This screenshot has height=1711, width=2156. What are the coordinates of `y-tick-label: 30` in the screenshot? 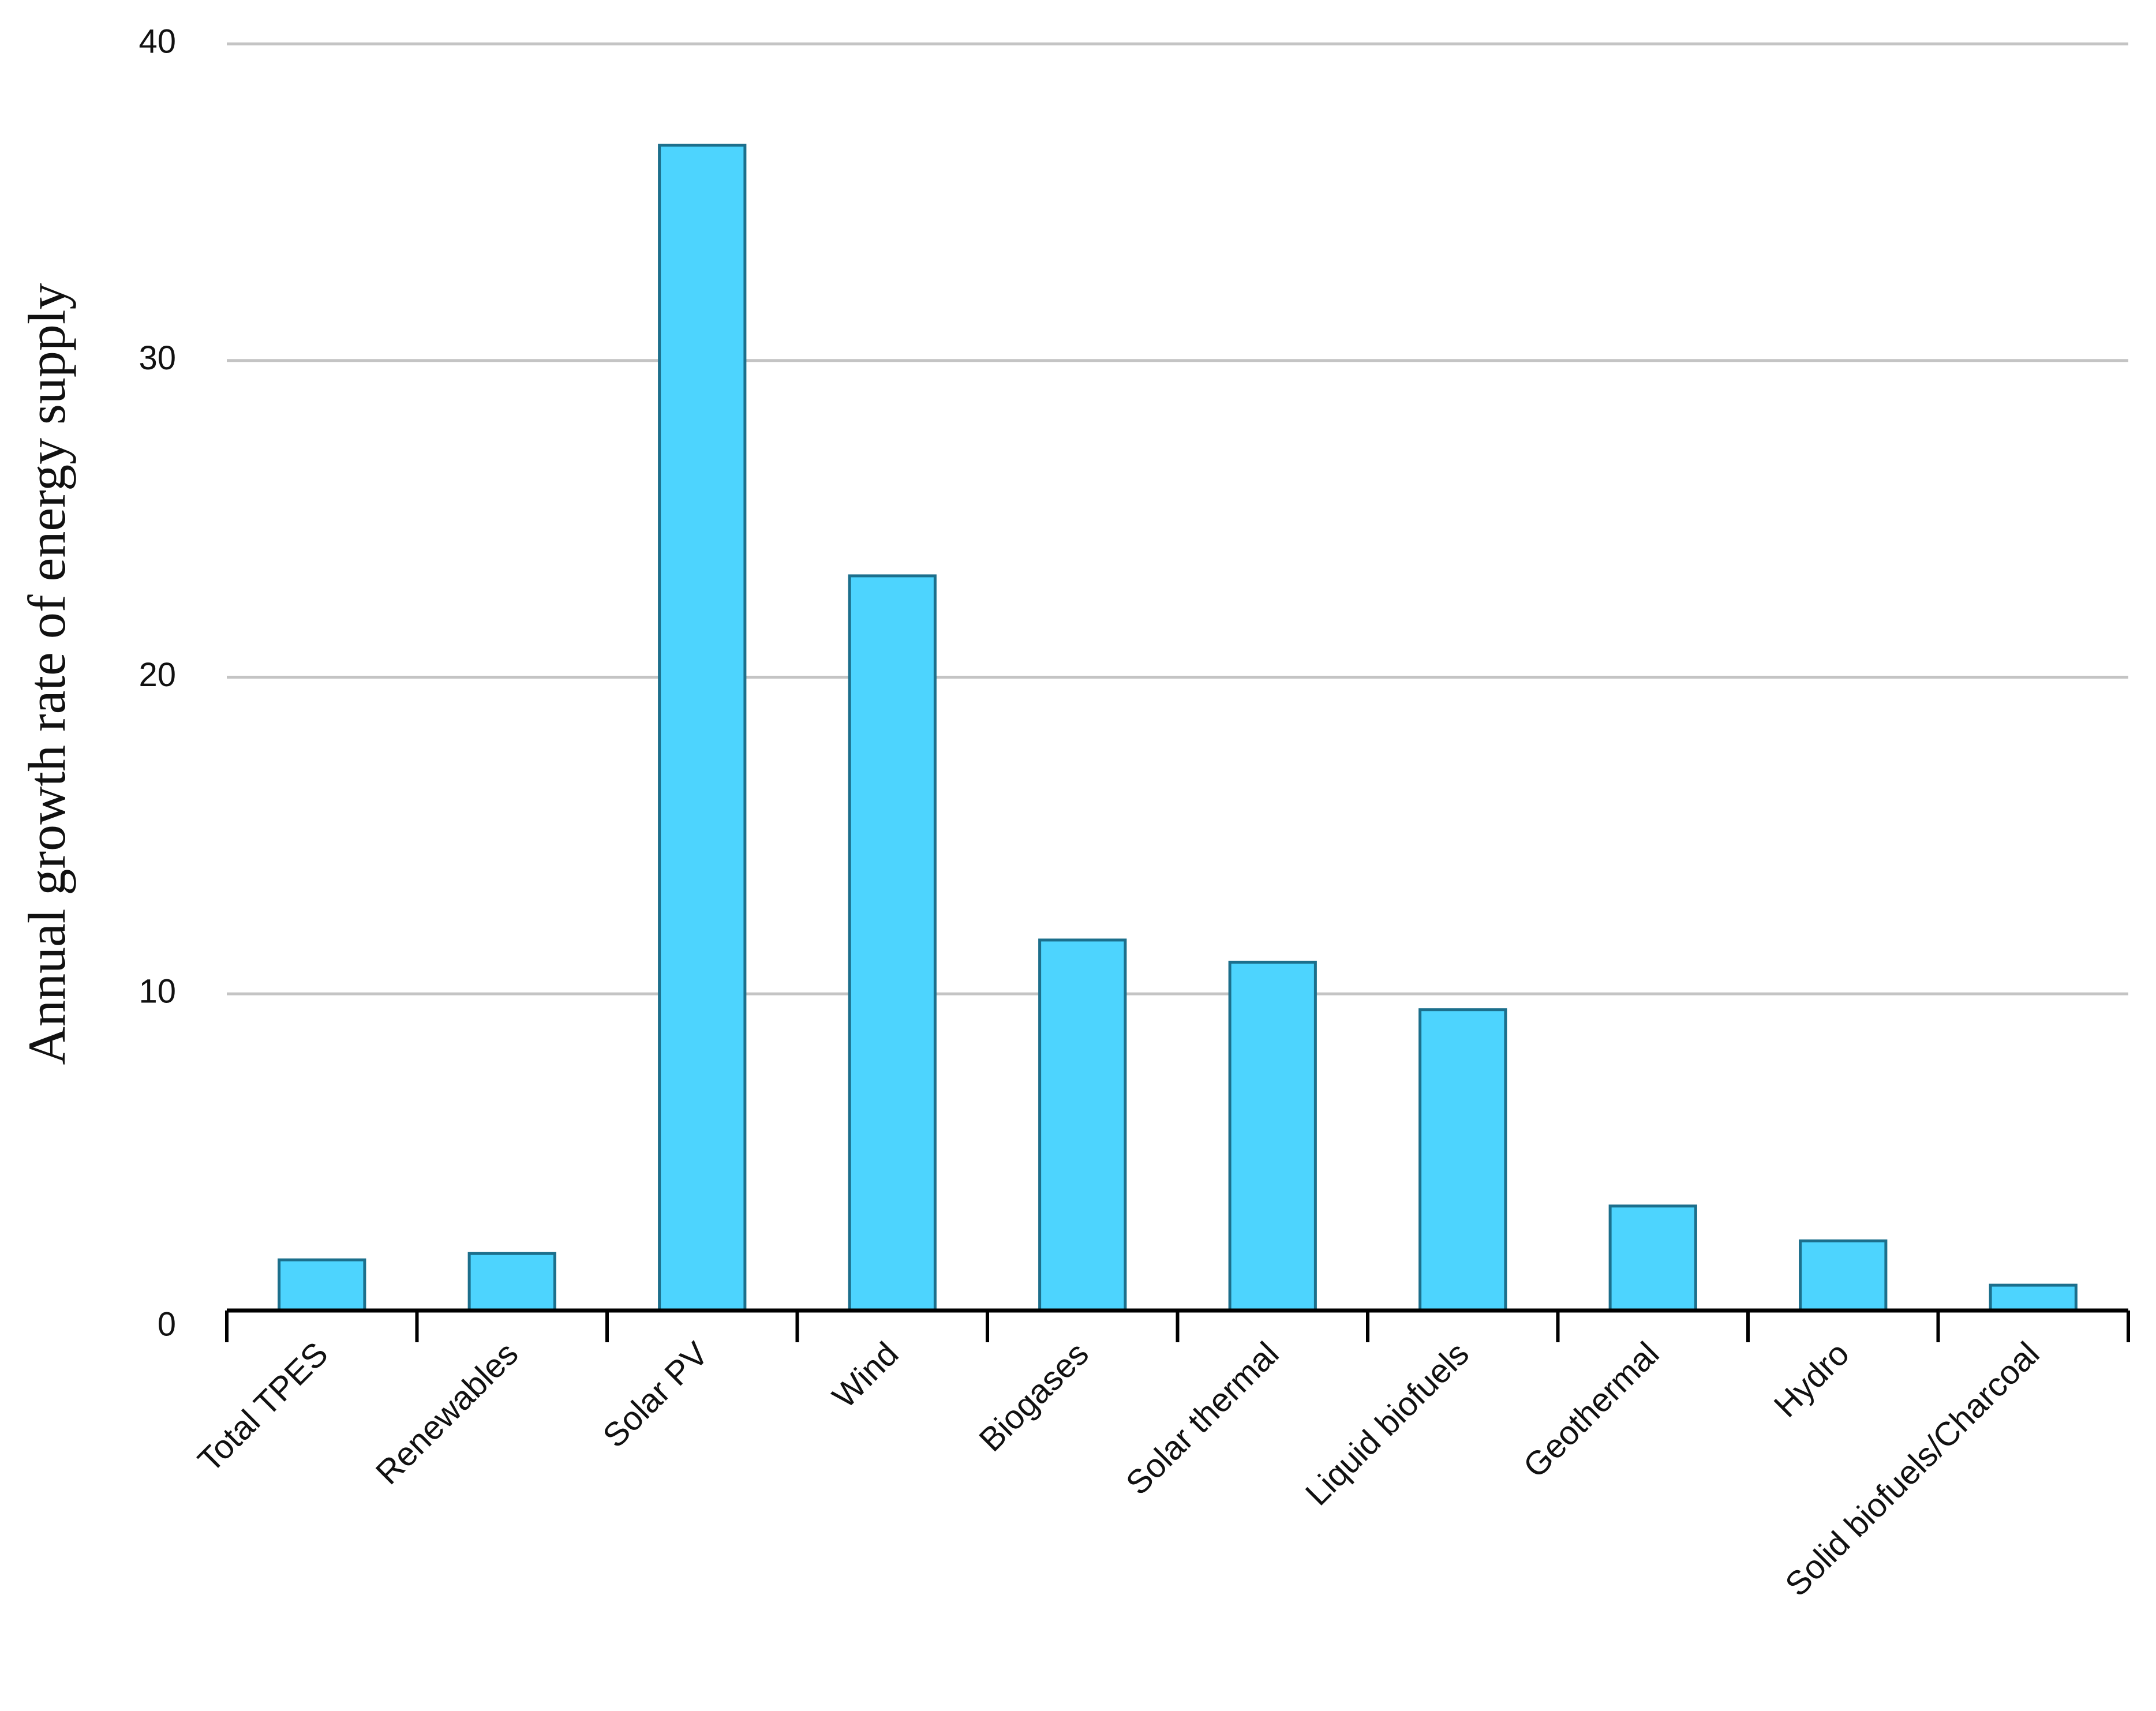 It's located at (157, 358).